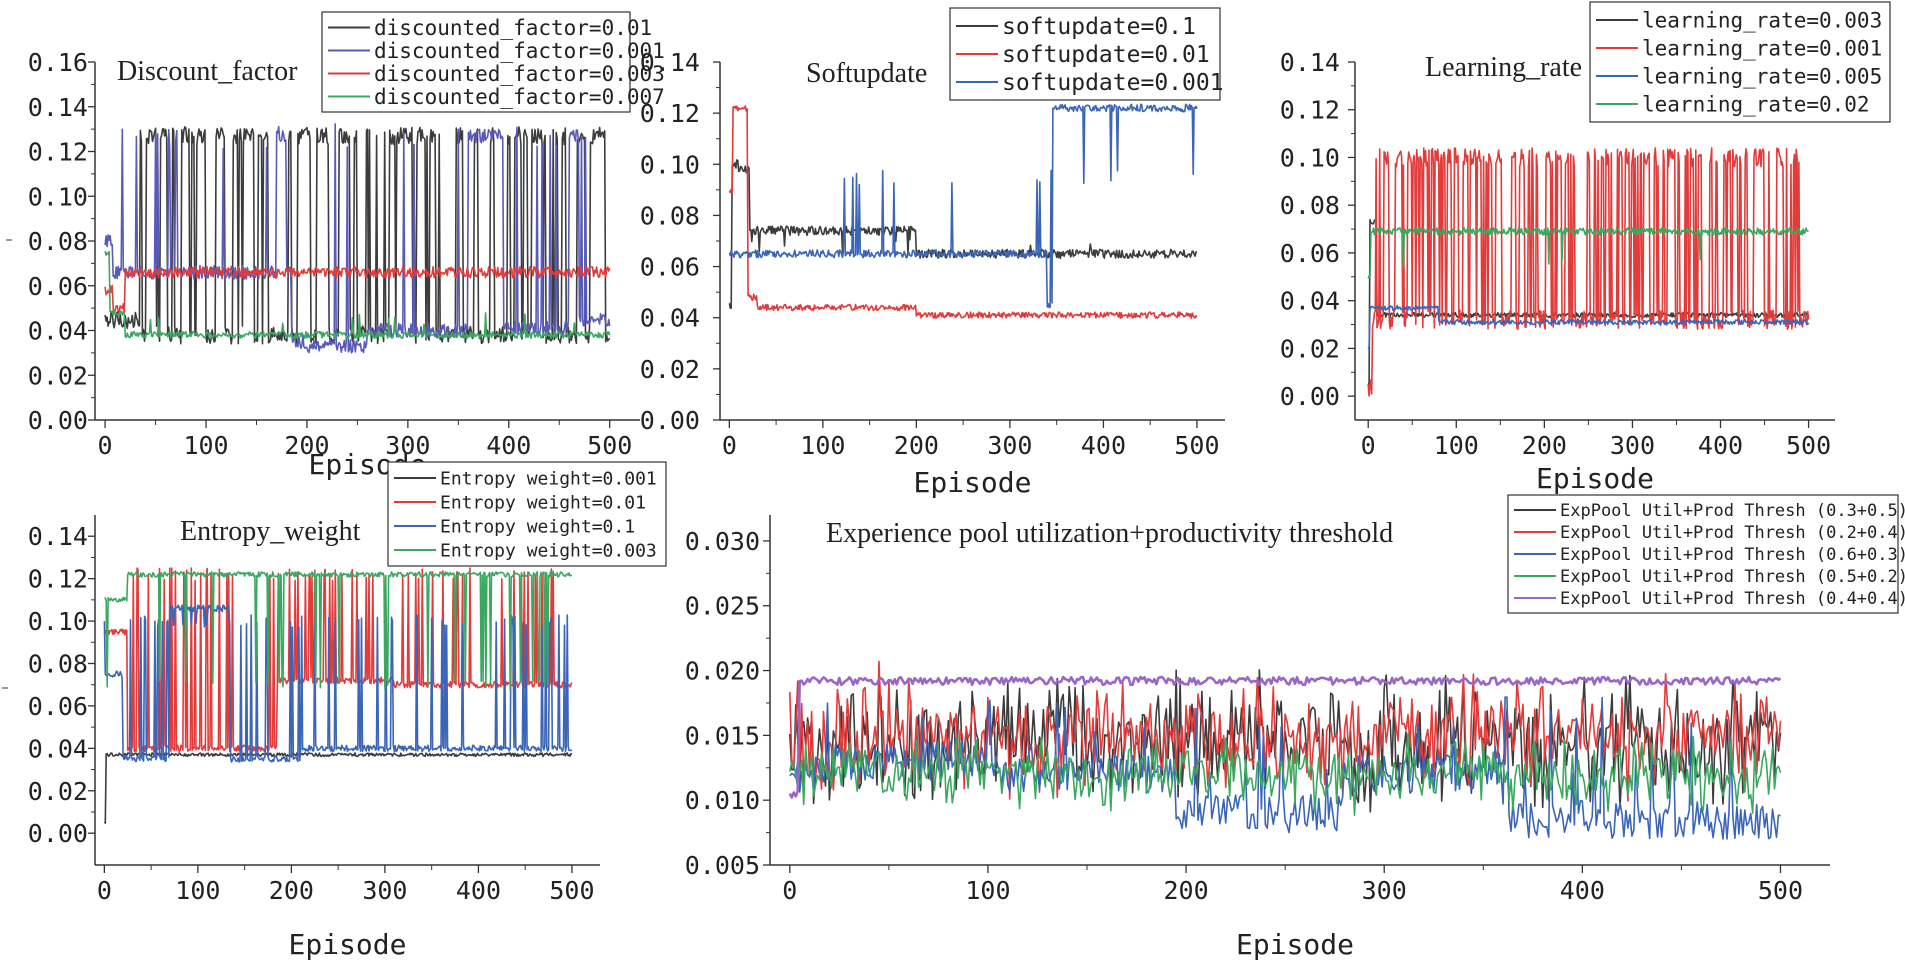 The width and height of the screenshot is (1905, 962). What do you see at coordinates (1732, 533) in the screenshot?
I see `legend-entry: ExpPool Util+Prod Thresh (0.2+0.4)` at bounding box center [1732, 533].